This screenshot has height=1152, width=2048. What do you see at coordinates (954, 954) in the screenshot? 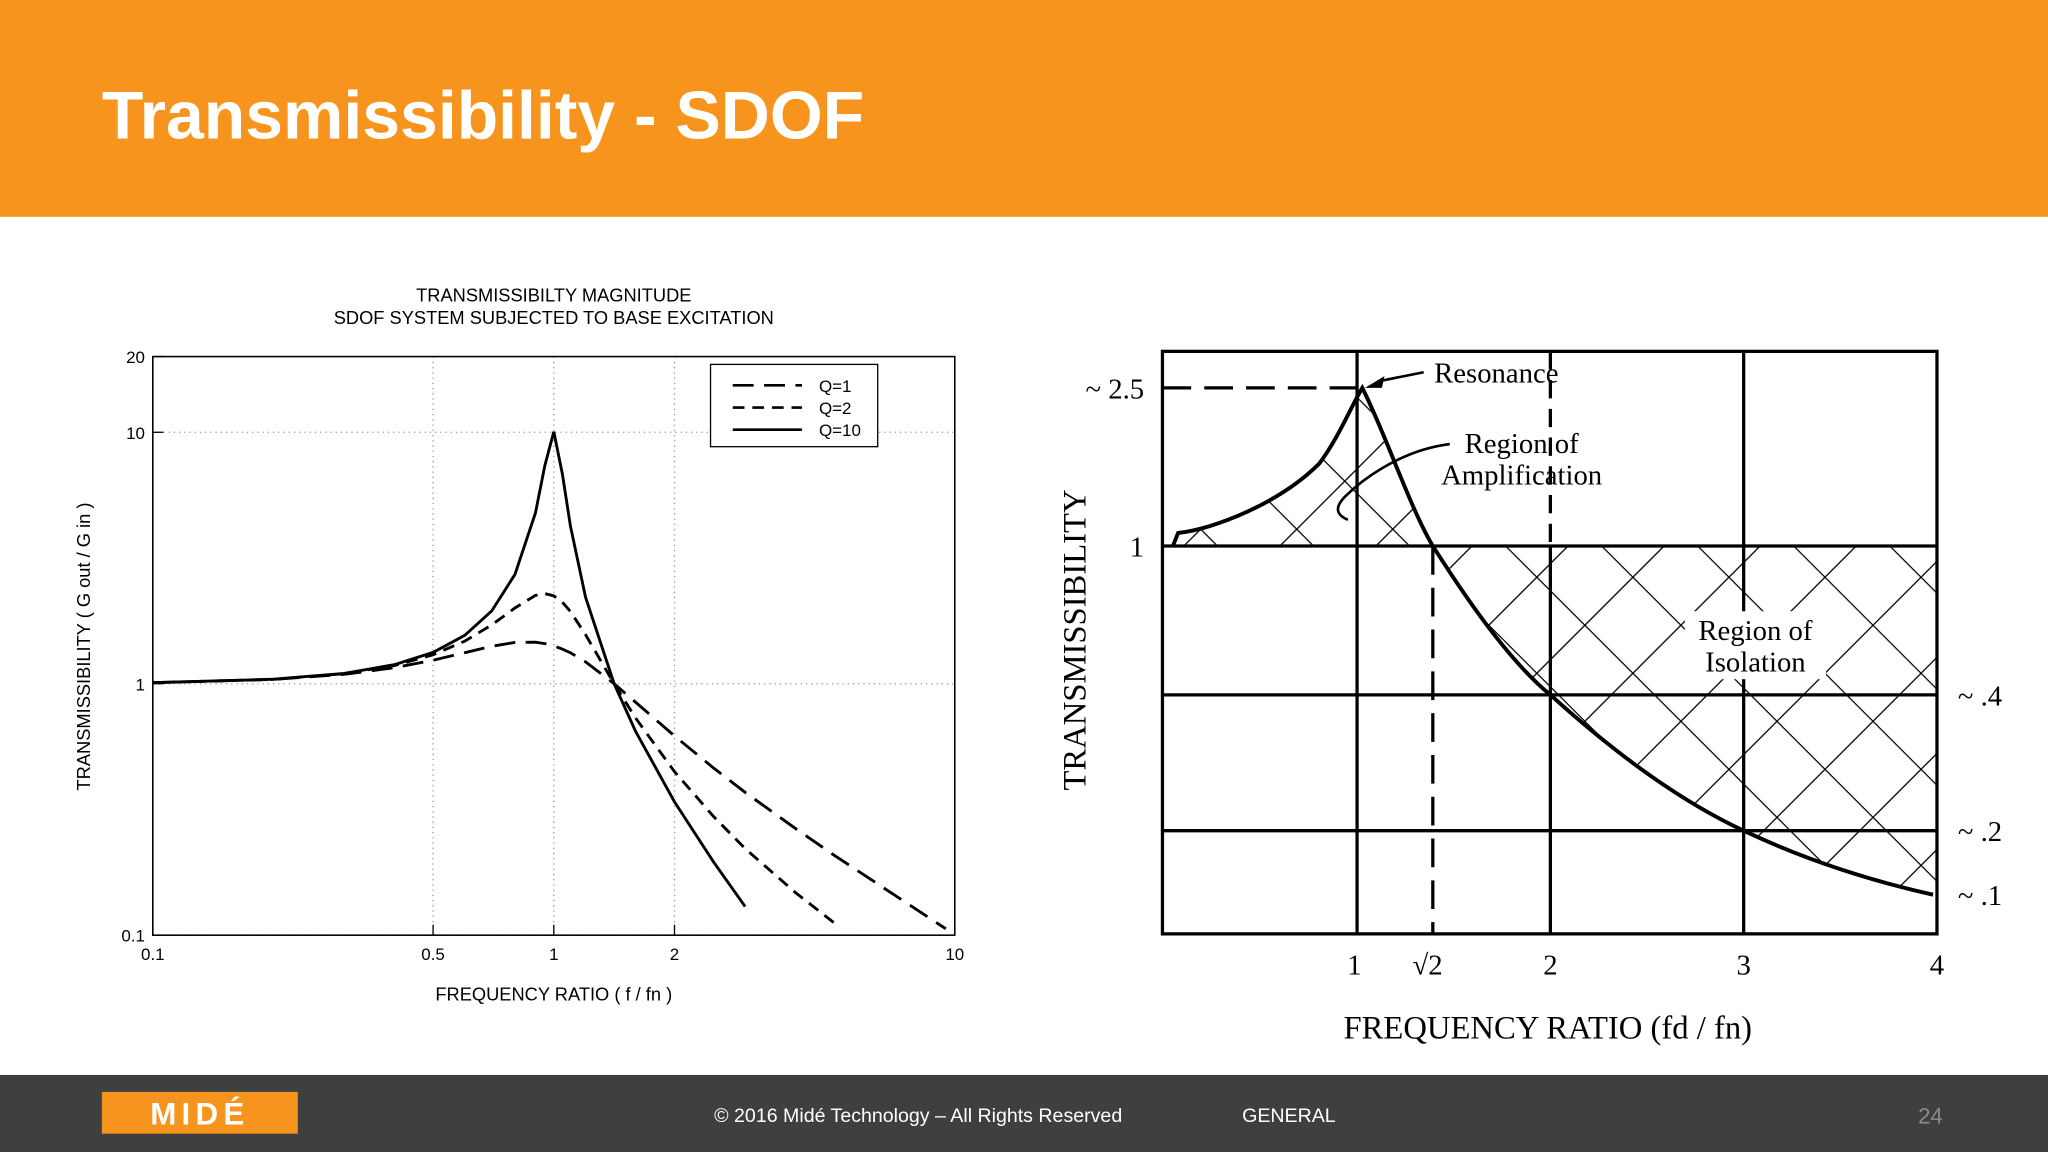
I see `x-tick-label: 10` at bounding box center [954, 954].